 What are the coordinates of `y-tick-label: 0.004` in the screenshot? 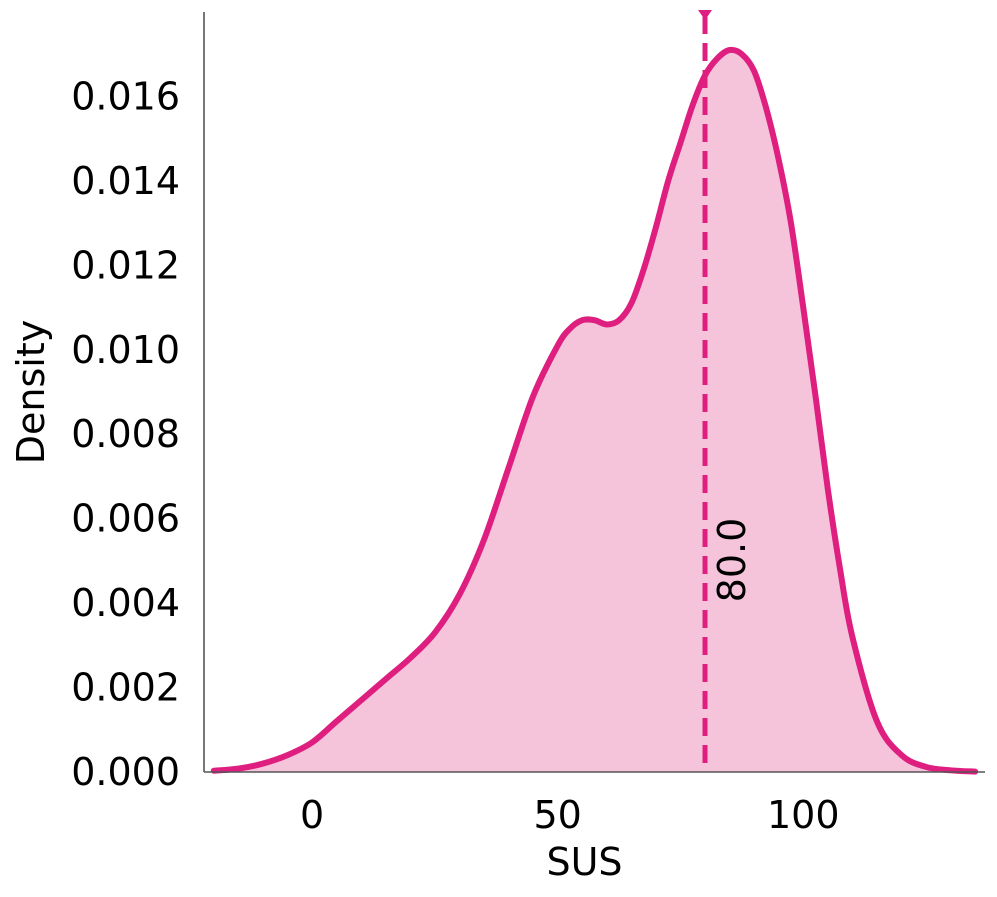 It's located at (125, 603).